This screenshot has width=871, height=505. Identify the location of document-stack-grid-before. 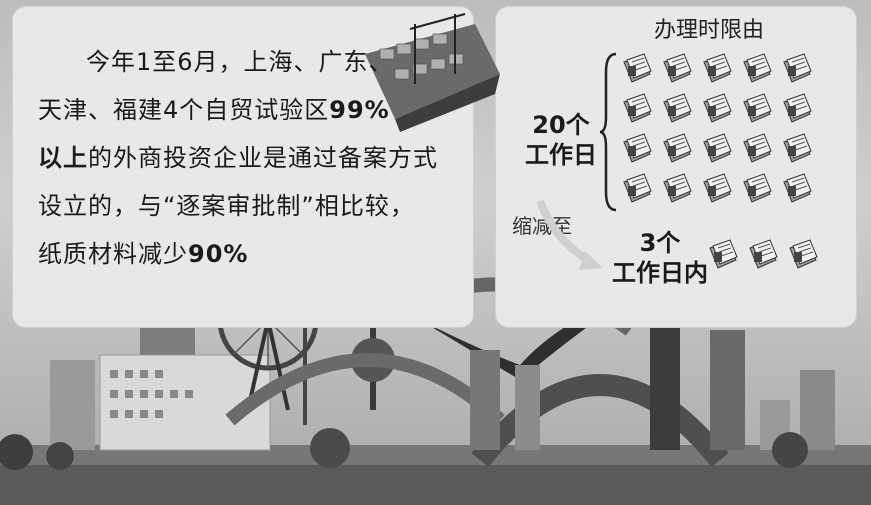
(718, 129).